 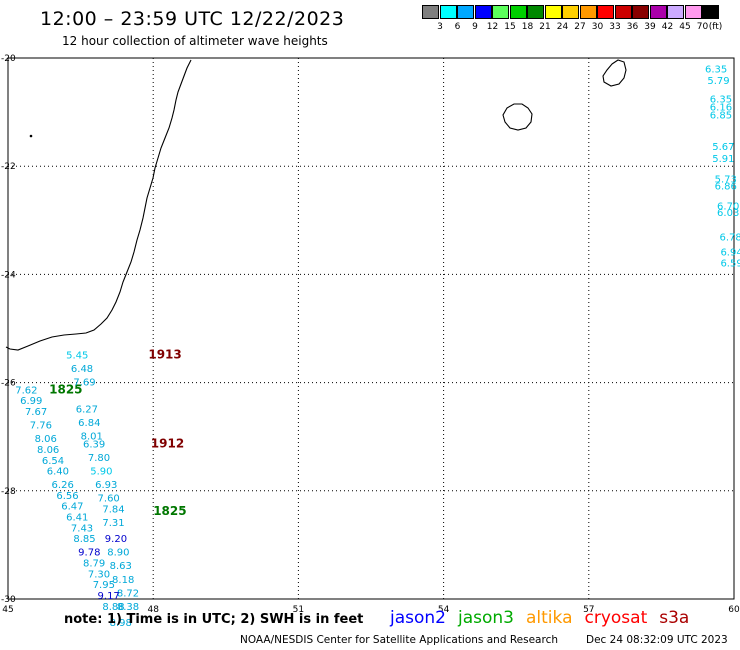 What do you see at coordinates (728, 206) in the screenshot?
I see `wave-height-value: 6.70` at bounding box center [728, 206].